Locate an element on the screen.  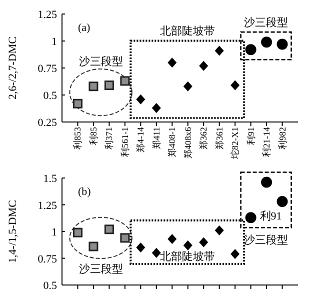
x-tick-label: 利853 is located at coordinates (77, 138).